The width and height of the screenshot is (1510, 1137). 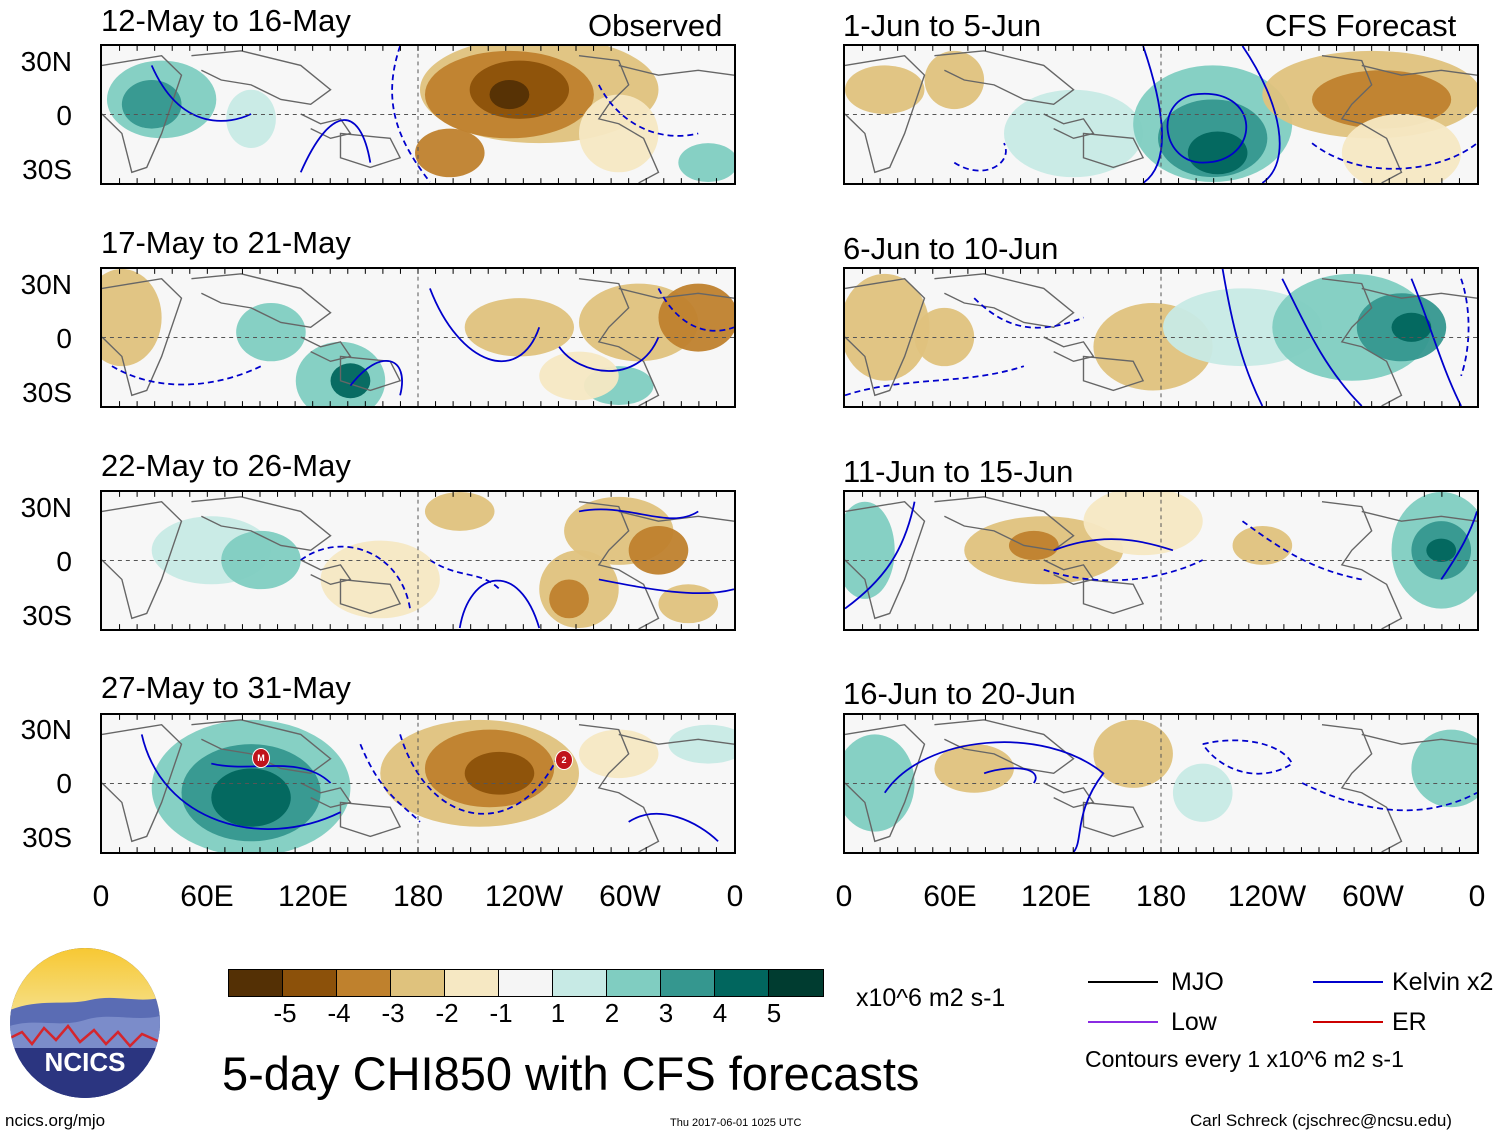 I want to click on panel-title-obs-4: 27-May to 31-May, so click(x=226, y=687).